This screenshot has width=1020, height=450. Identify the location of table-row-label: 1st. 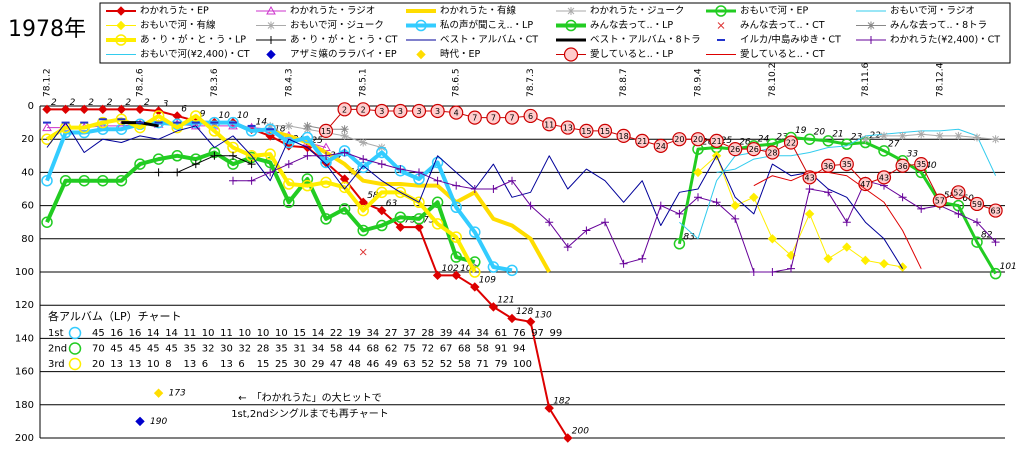
(56, 333).